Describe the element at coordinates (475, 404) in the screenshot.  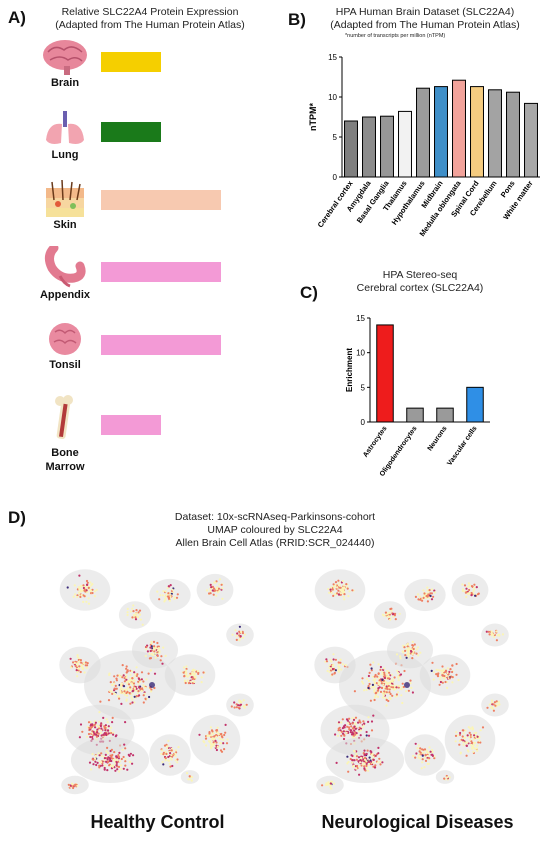
I see `bar-vascular-cells` at that location.